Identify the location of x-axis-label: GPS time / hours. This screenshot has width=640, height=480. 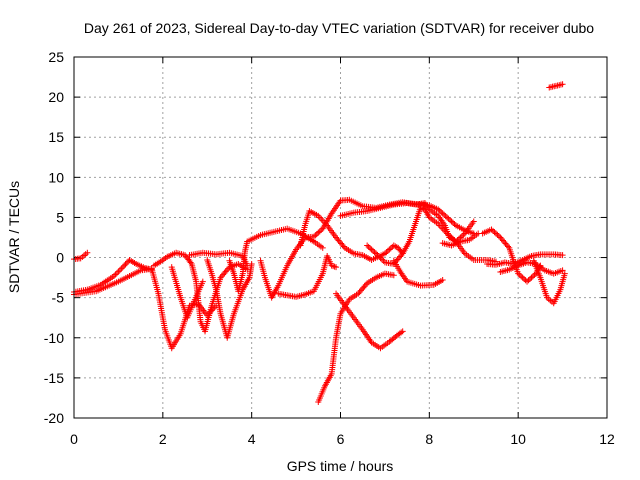
(340, 466).